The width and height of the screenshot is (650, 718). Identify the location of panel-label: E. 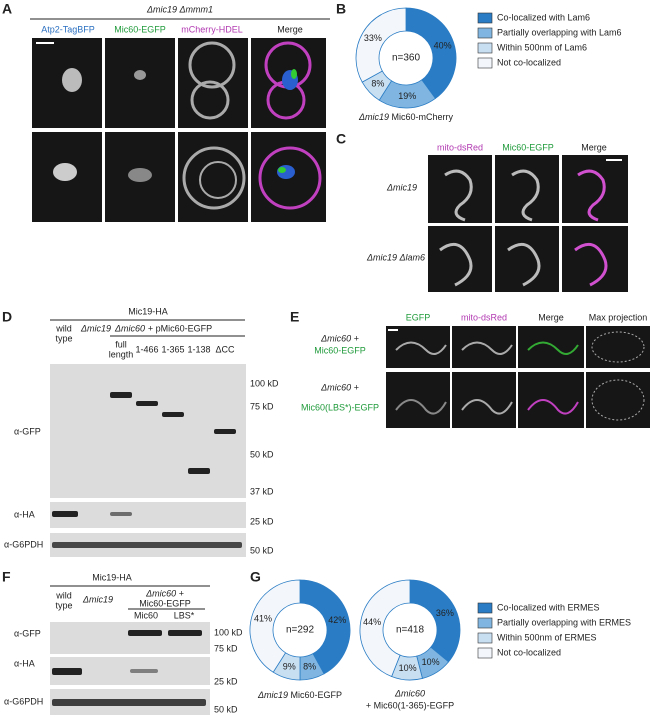
(294, 317).